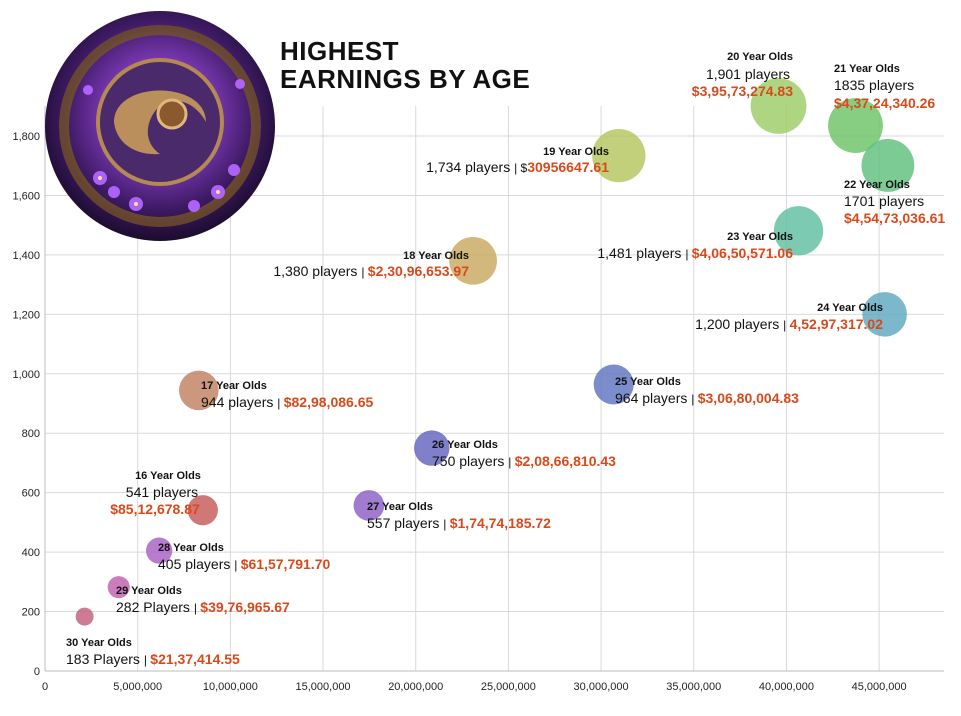 This screenshot has width=961, height=716. I want to click on bubble-age-label-17: 17 Year Olds, so click(234, 386).